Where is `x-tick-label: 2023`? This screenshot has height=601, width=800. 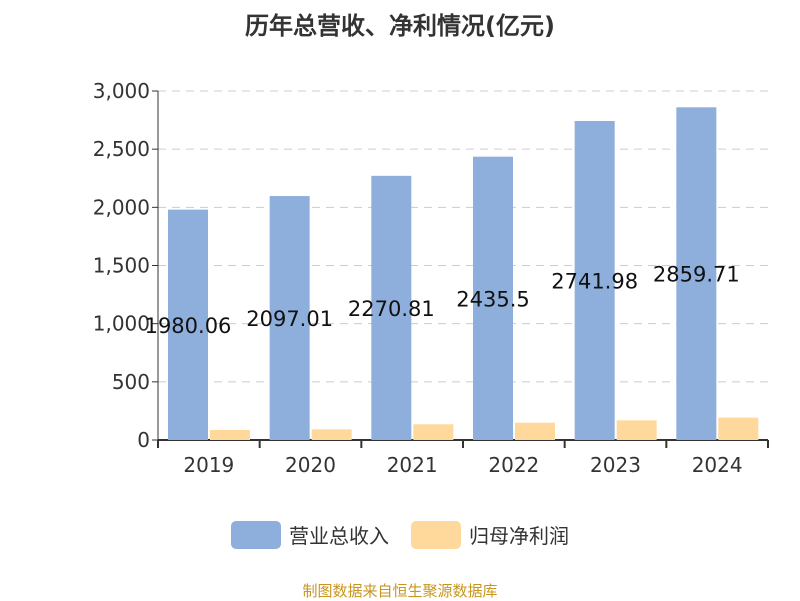
x-tick-label: 2023 is located at coordinates (615, 465).